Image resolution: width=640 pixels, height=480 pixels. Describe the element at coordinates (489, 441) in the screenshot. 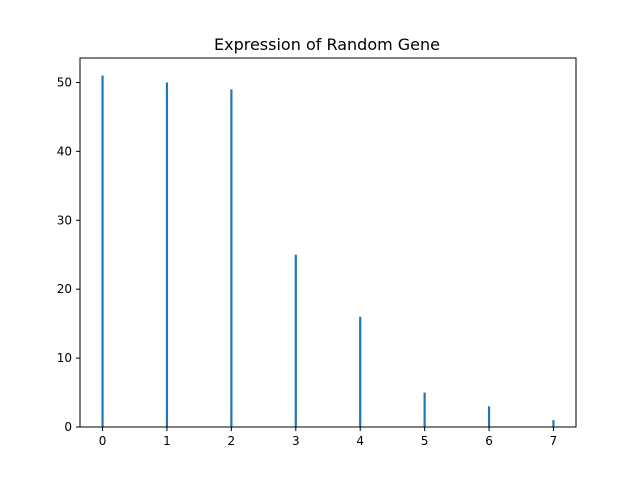

I see `x-tick-label: 6` at that location.